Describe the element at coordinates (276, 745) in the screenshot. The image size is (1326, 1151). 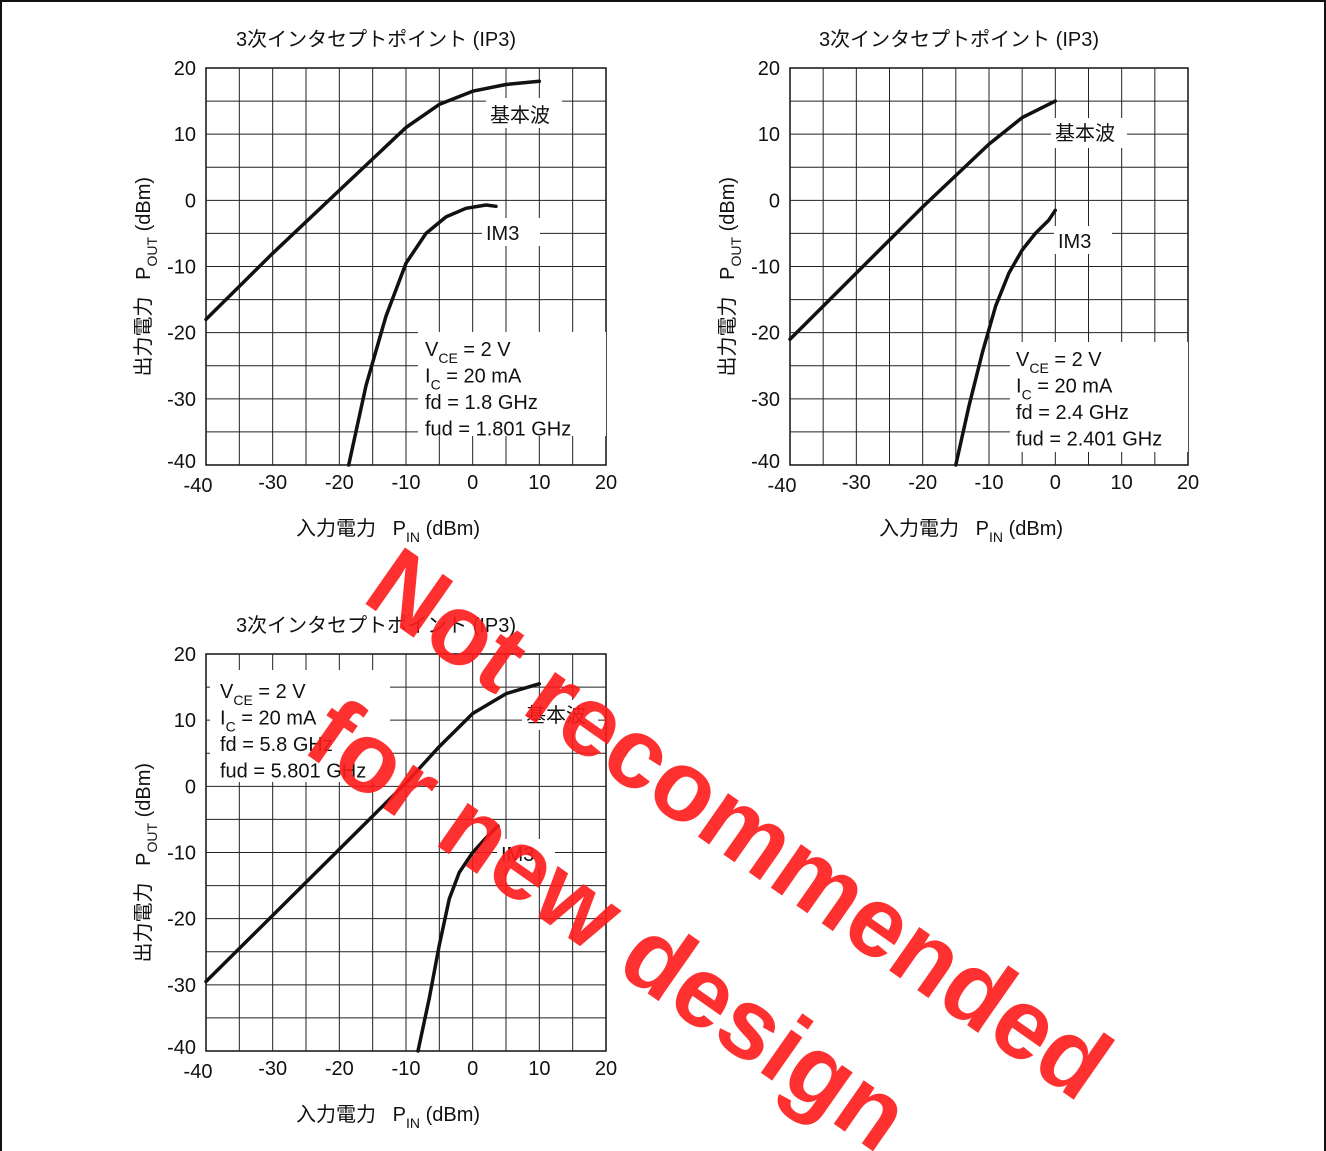
I see `condition-symbol: fd = 5.8 GHz` at that location.